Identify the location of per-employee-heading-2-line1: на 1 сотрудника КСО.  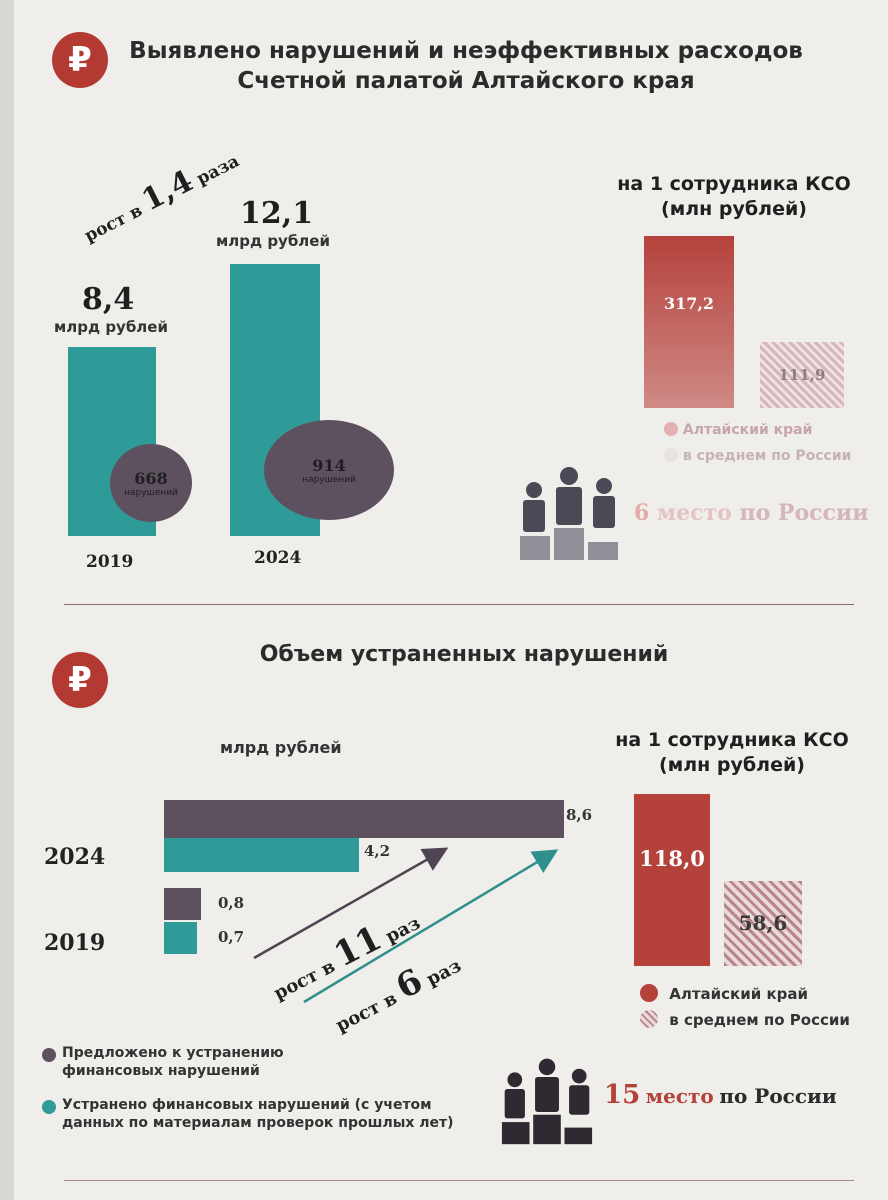
(732, 740).